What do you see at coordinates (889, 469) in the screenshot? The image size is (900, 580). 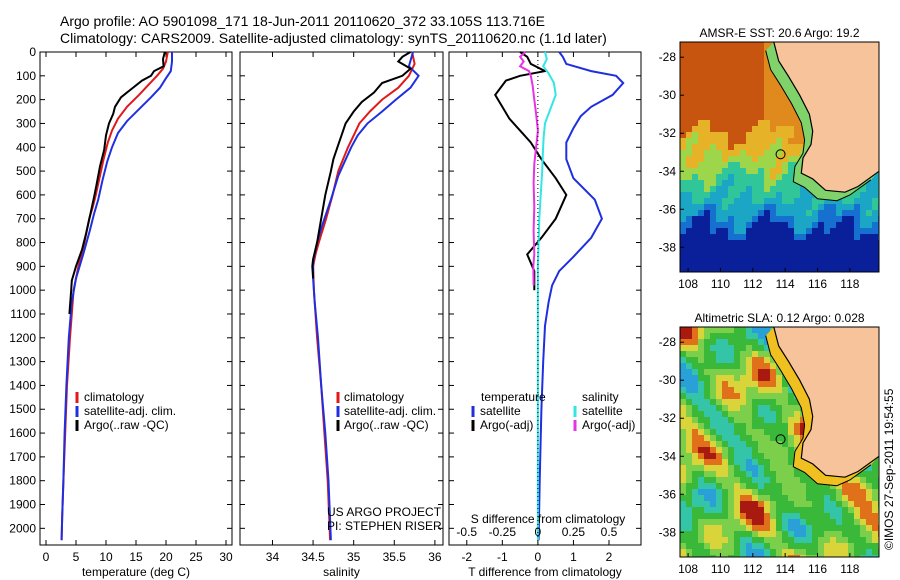 I see `imos-timestamp: ©IMOS 27-Sep-2011 19:54:55` at bounding box center [889, 469].